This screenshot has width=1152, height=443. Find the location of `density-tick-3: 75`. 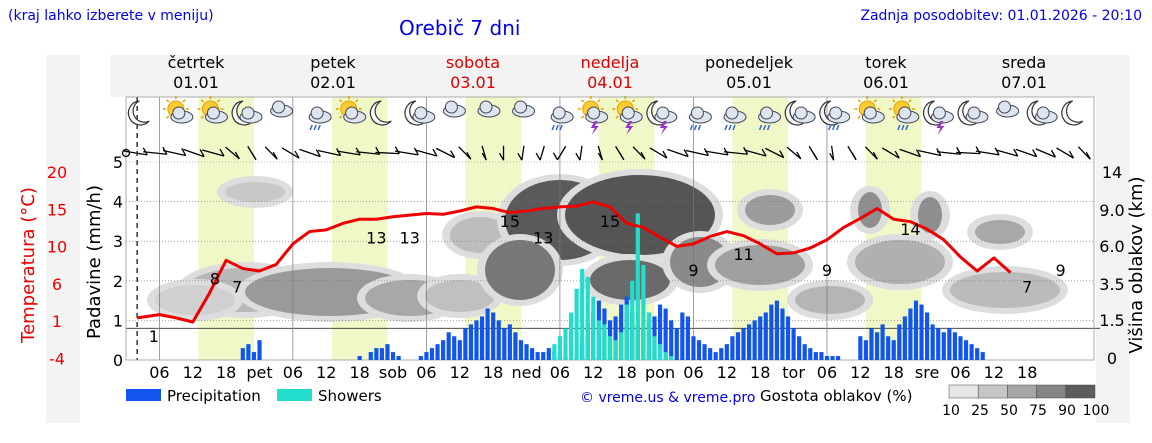

density-tick-3: 75 is located at coordinates (1038, 411).